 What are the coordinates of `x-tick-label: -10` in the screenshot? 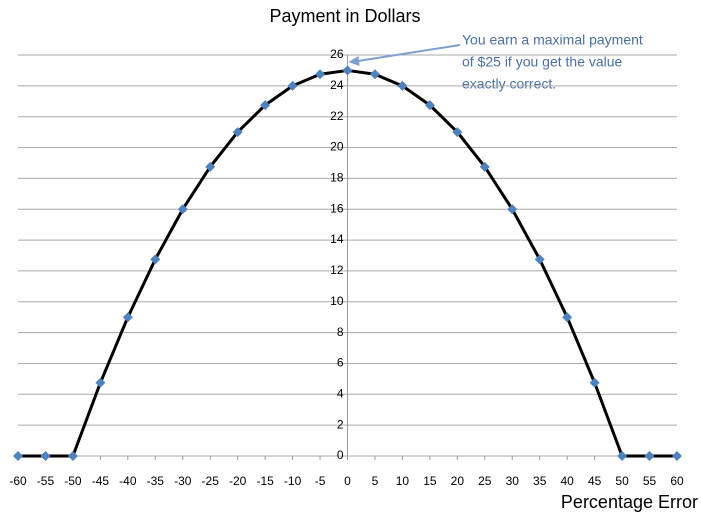 It's located at (293, 481).